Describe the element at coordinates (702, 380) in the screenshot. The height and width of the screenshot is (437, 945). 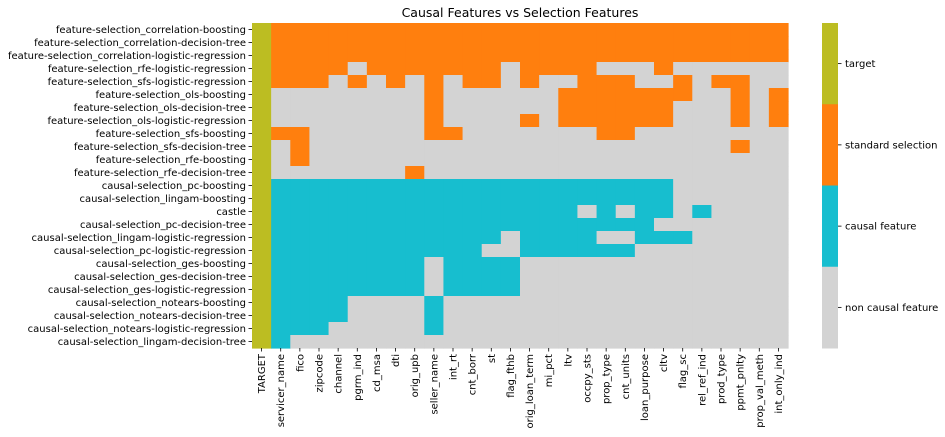
I see `column-label: rel_ref_ind` at that location.